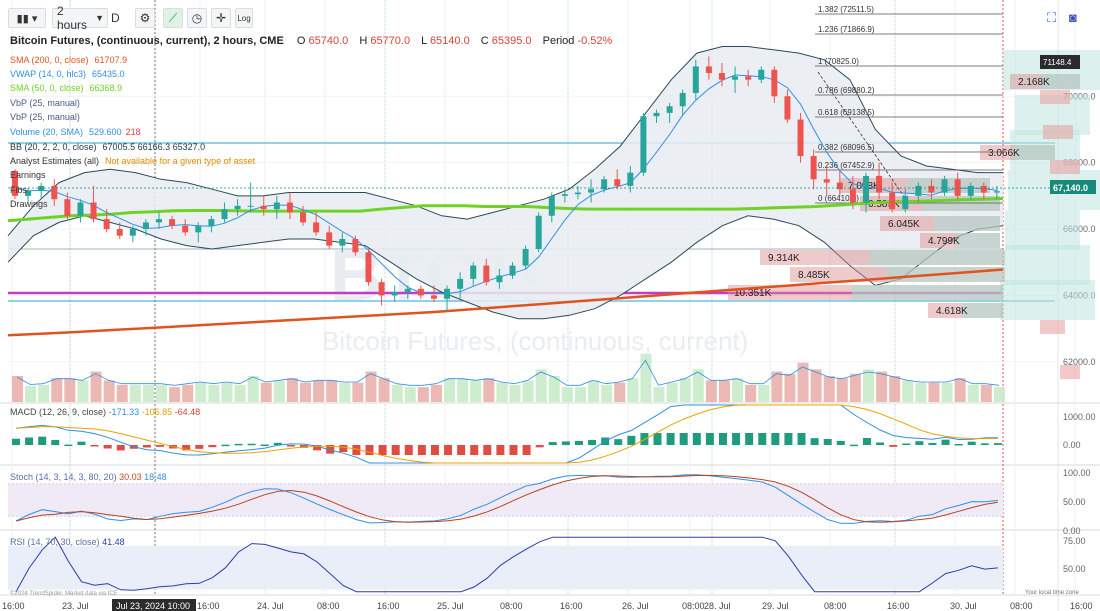 This screenshot has width=1100, height=611. What do you see at coordinates (197, 18) in the screenshot?
I see `clock-button: ◷` at bounding box center [197, 18].